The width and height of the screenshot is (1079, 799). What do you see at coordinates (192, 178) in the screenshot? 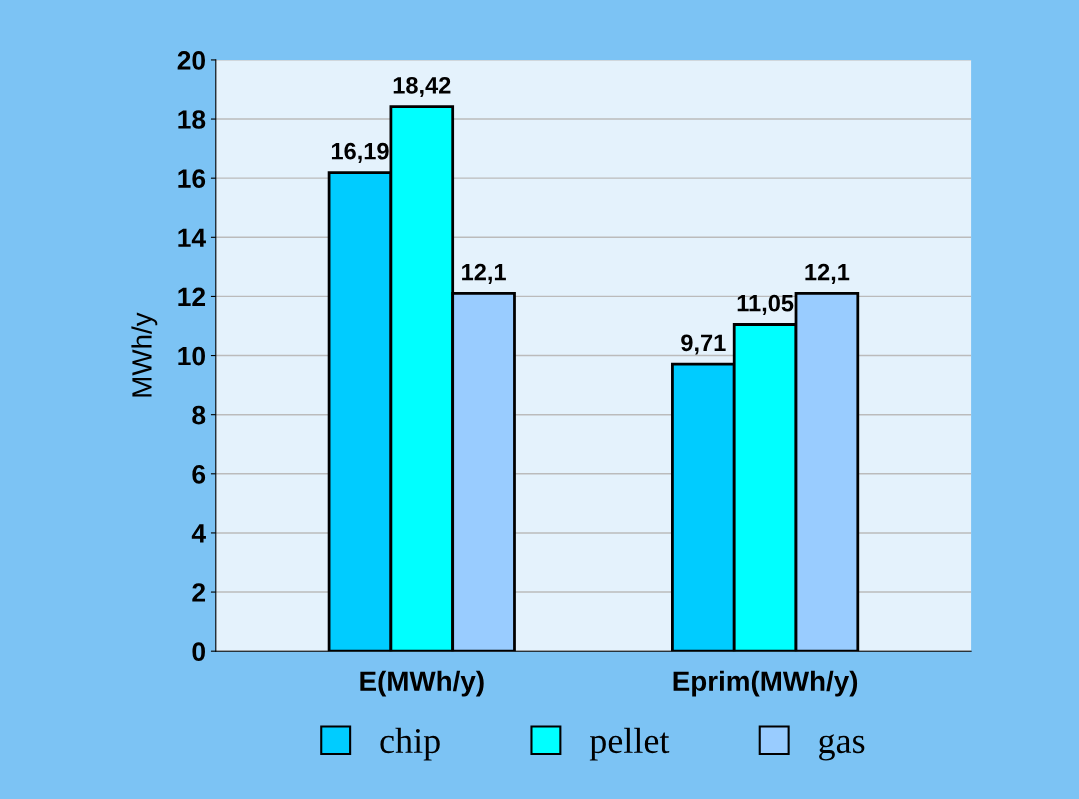
I see `y-tick-label: 16` at bounding box center [192, 178].